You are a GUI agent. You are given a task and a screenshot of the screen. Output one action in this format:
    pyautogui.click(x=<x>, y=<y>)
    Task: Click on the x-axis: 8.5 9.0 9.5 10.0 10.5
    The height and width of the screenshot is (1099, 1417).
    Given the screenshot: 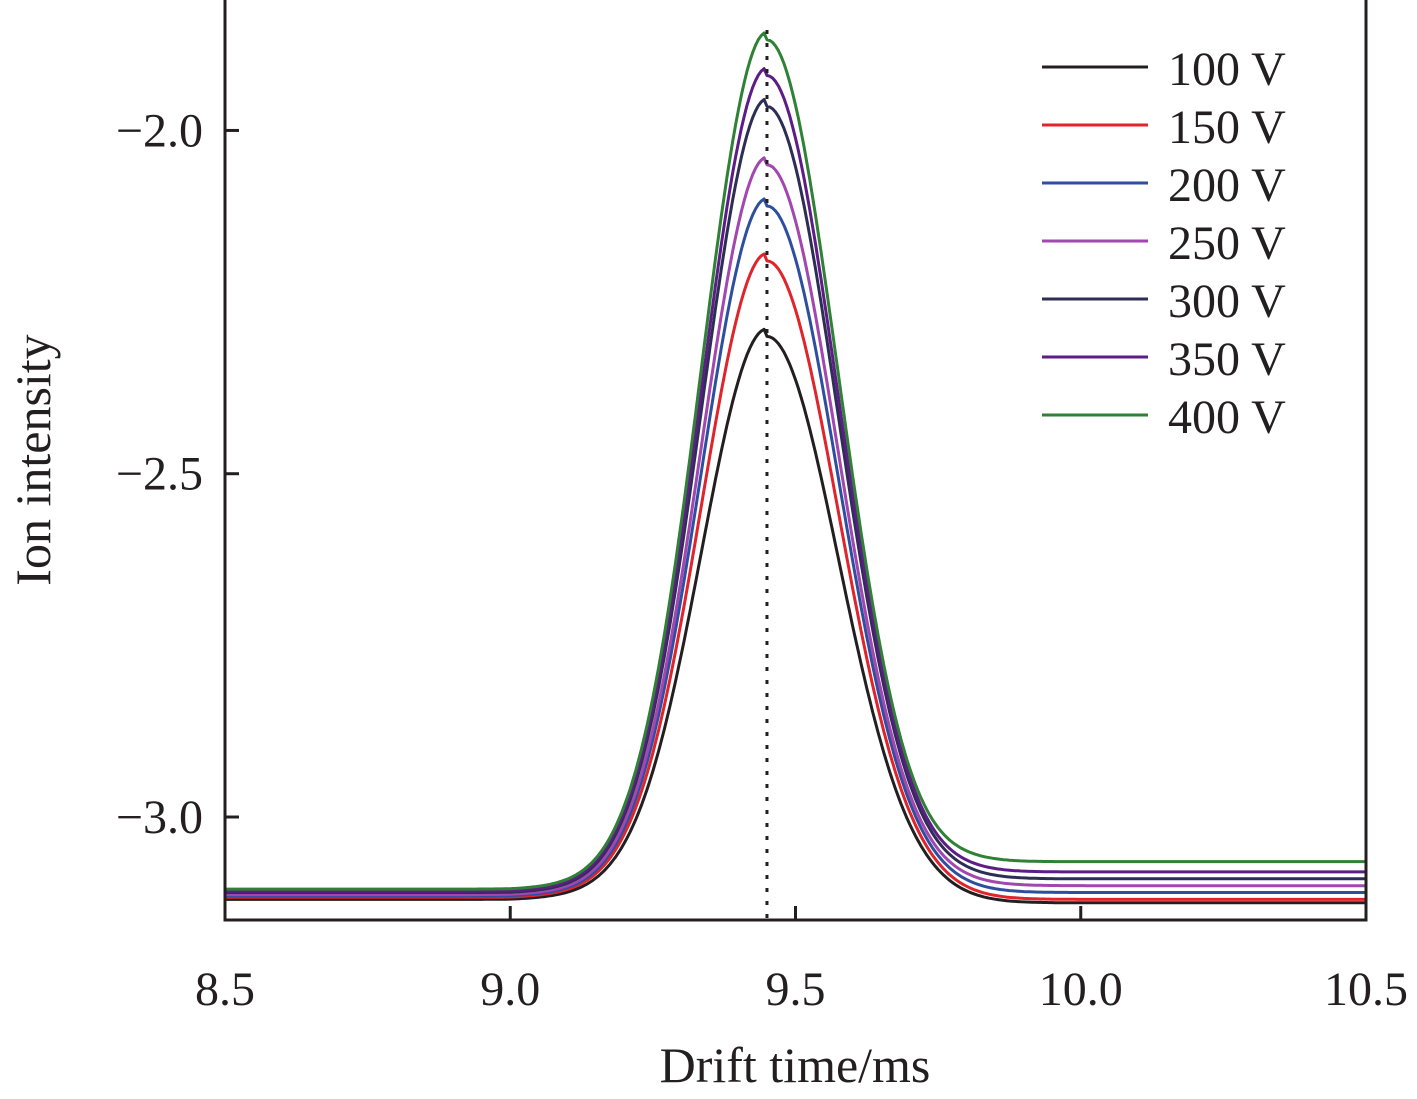 What is the action you would take?
    pyautogui.click(x=801, y=961)
    